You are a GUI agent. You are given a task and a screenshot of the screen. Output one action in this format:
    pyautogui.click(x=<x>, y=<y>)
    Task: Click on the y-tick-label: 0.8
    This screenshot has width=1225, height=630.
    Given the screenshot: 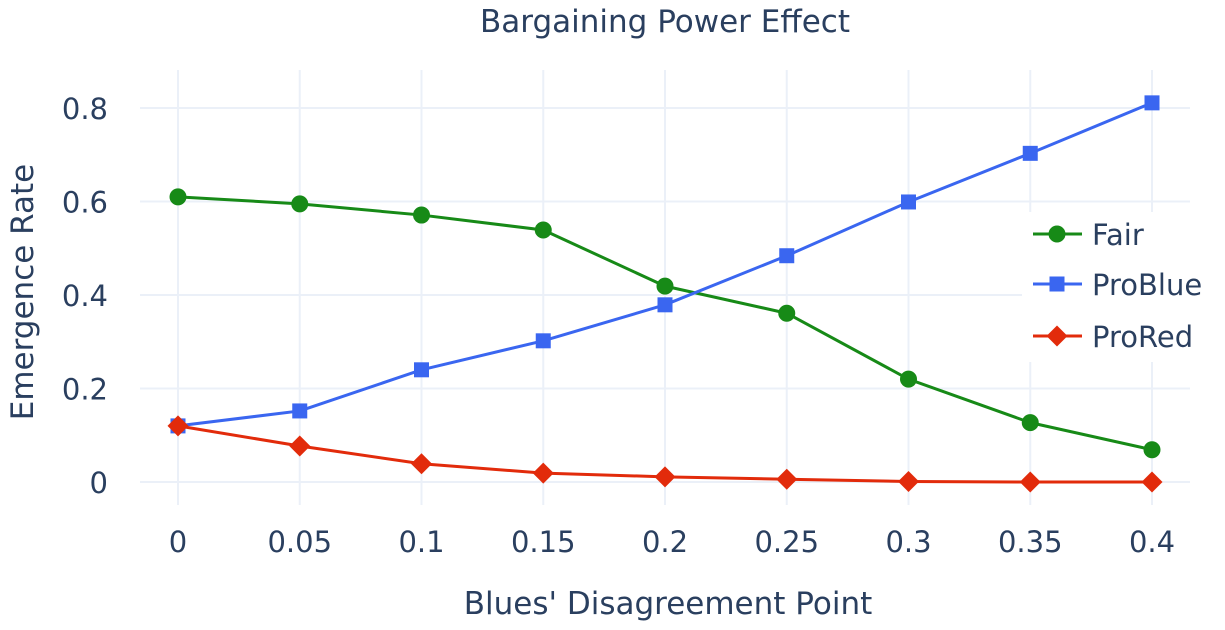 What is the action you would take?
    pyautogui.click(x=85, y=109)
    